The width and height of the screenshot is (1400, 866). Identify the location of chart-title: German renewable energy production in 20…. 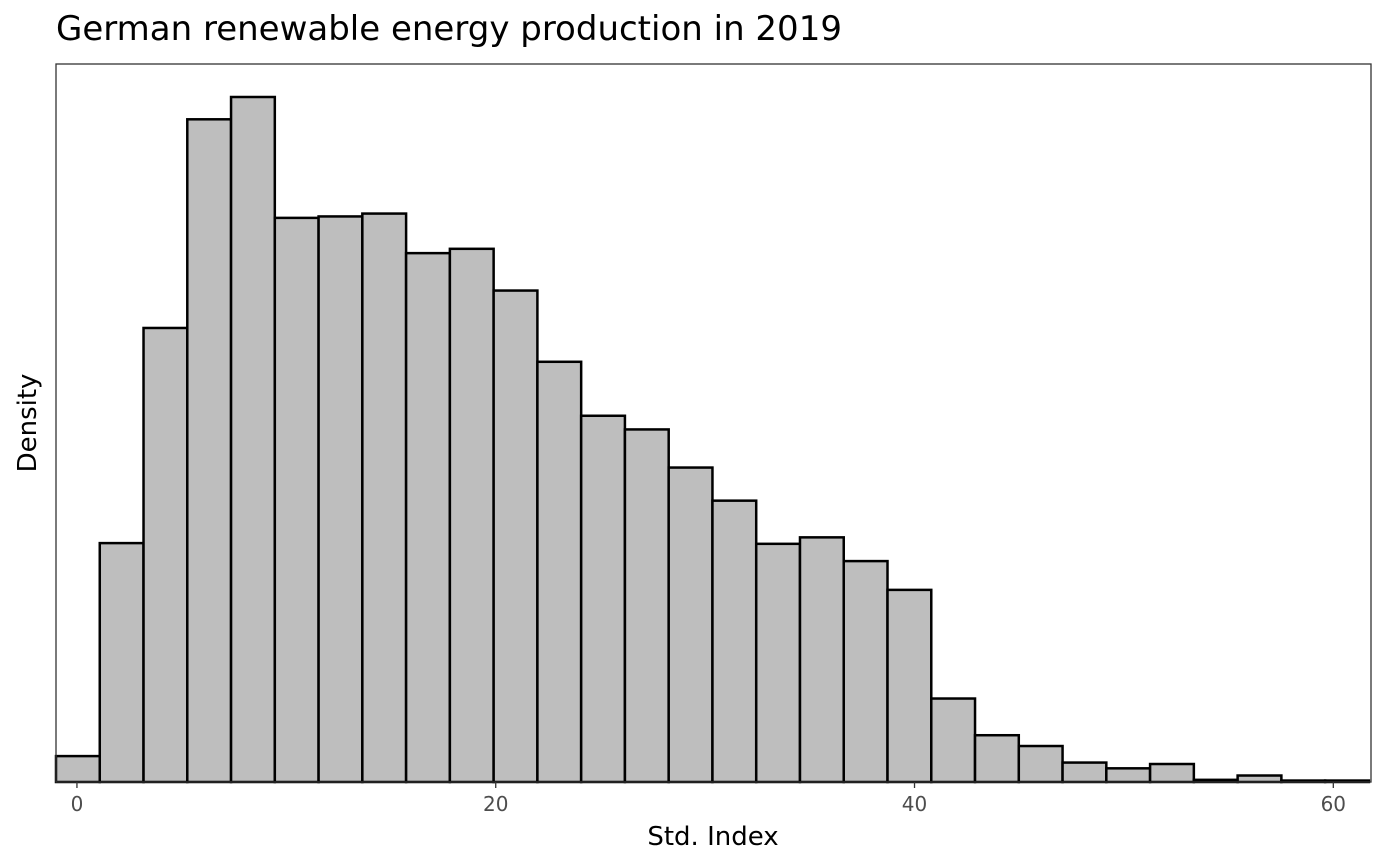
(449, 29).